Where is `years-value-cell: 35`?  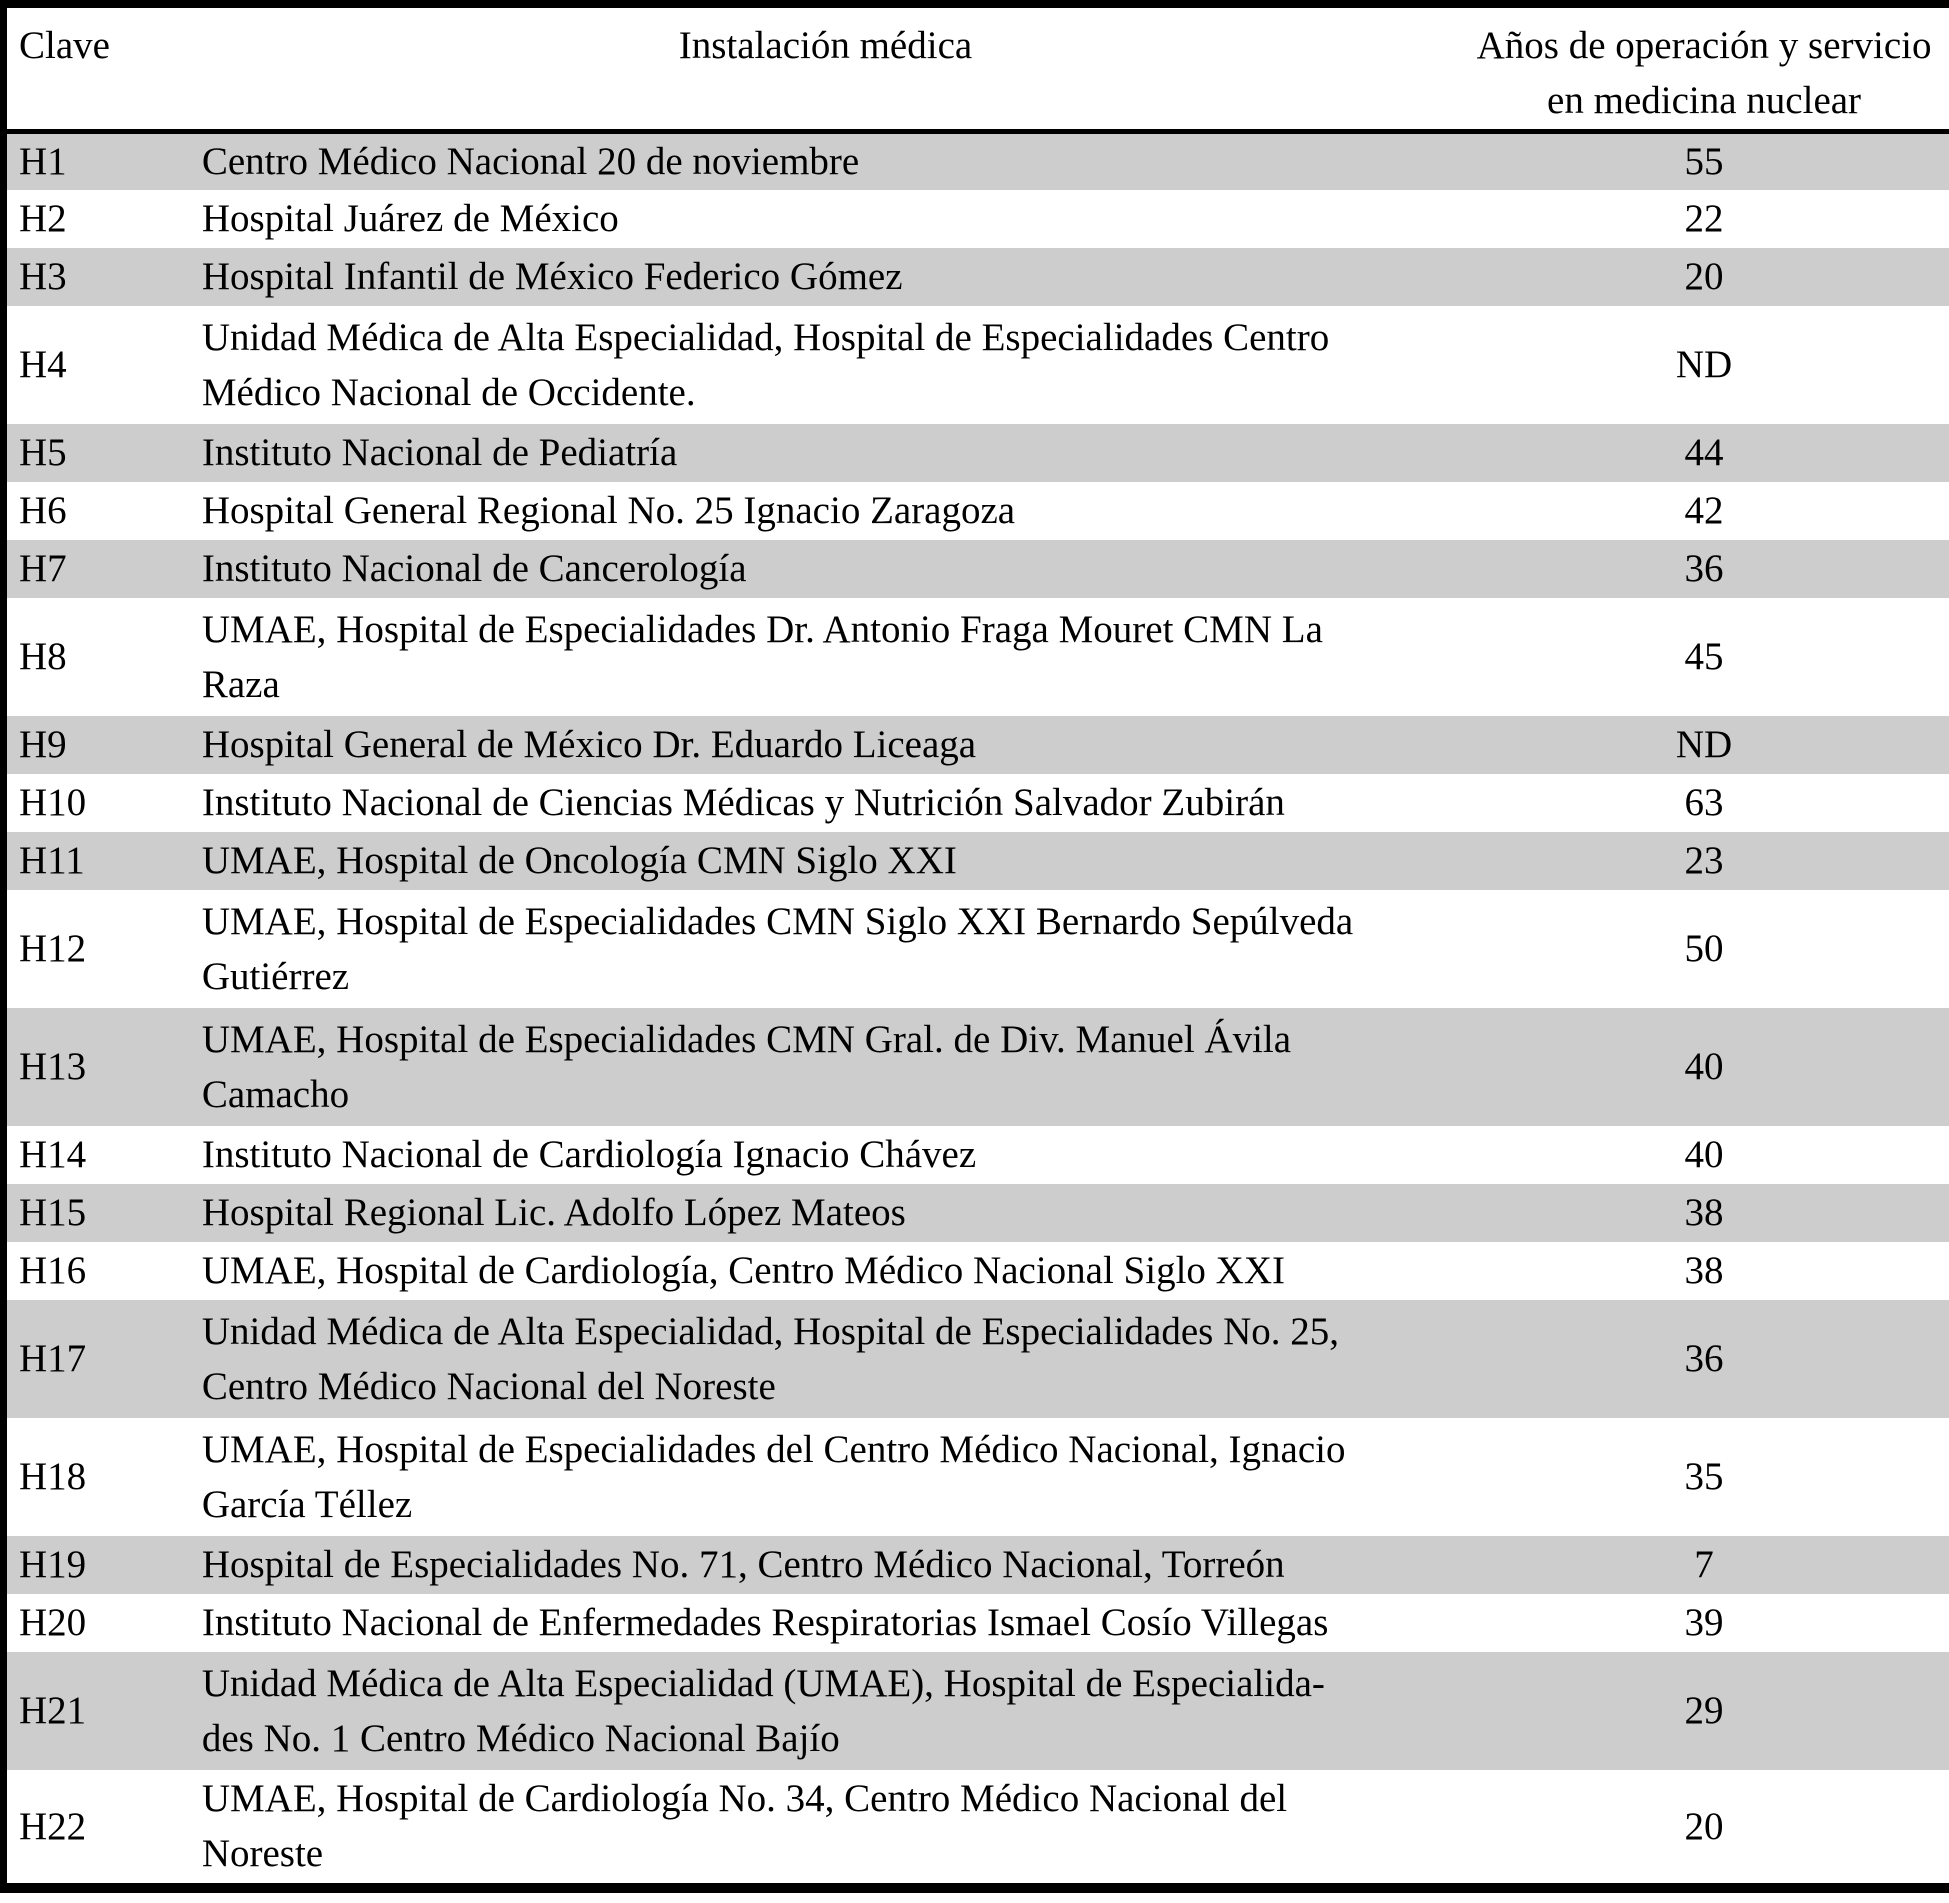
years-value-cell: 35 is located at coordinates (1704, 1476).